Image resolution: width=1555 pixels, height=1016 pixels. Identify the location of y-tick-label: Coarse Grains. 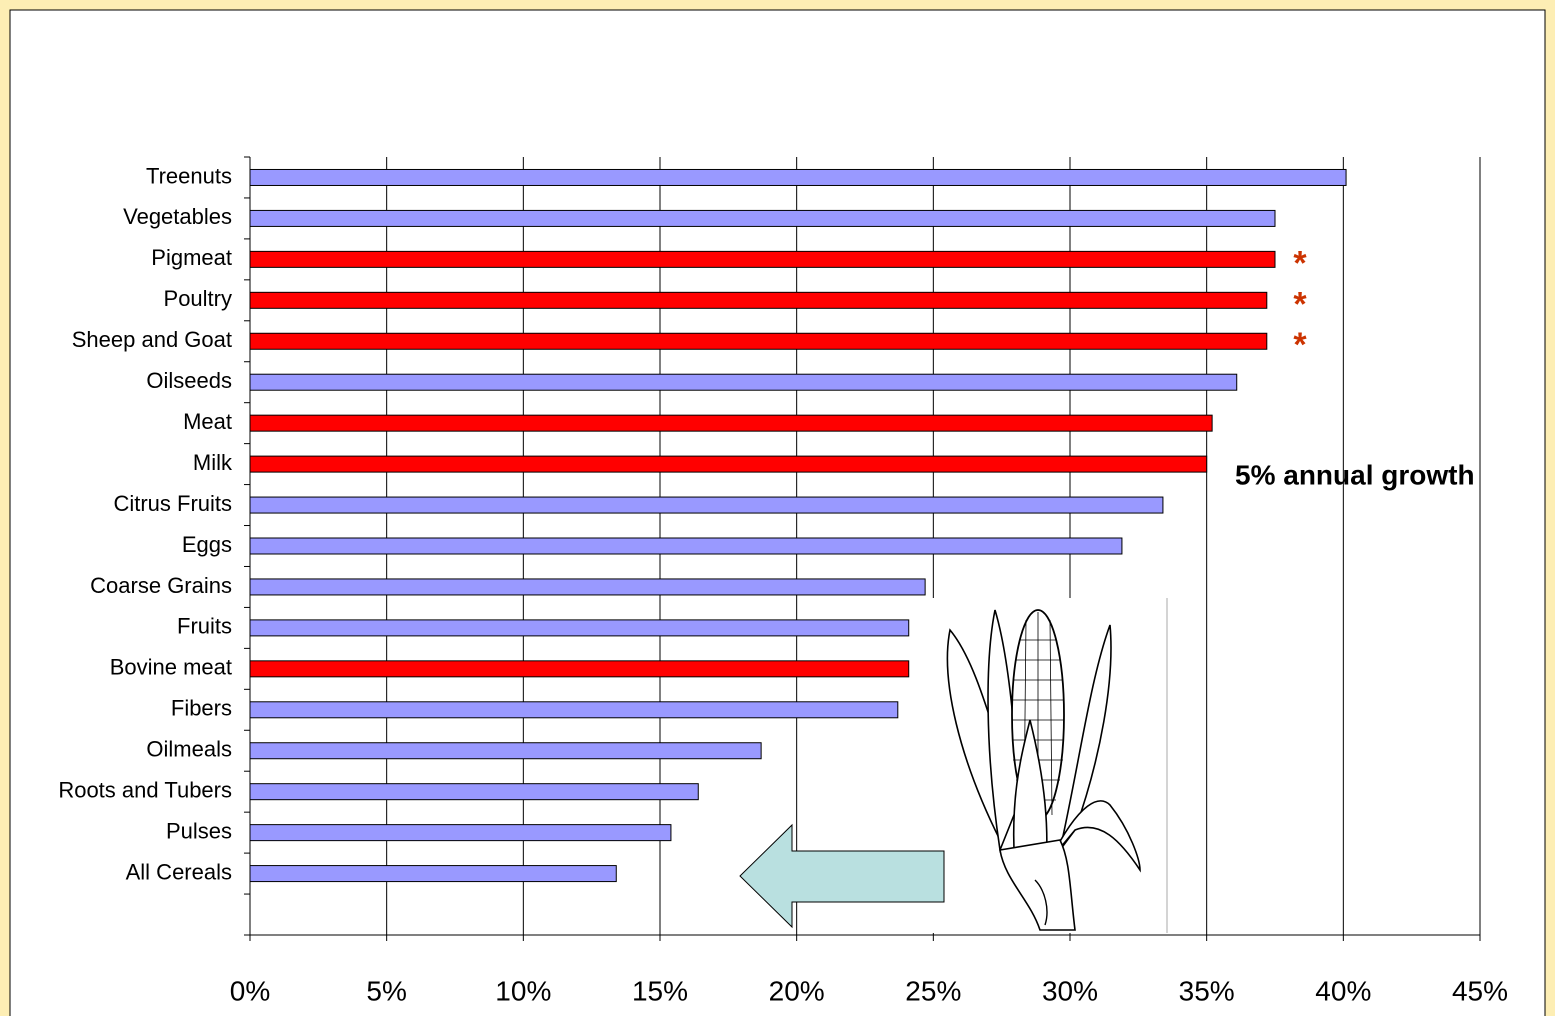
(161, 585).